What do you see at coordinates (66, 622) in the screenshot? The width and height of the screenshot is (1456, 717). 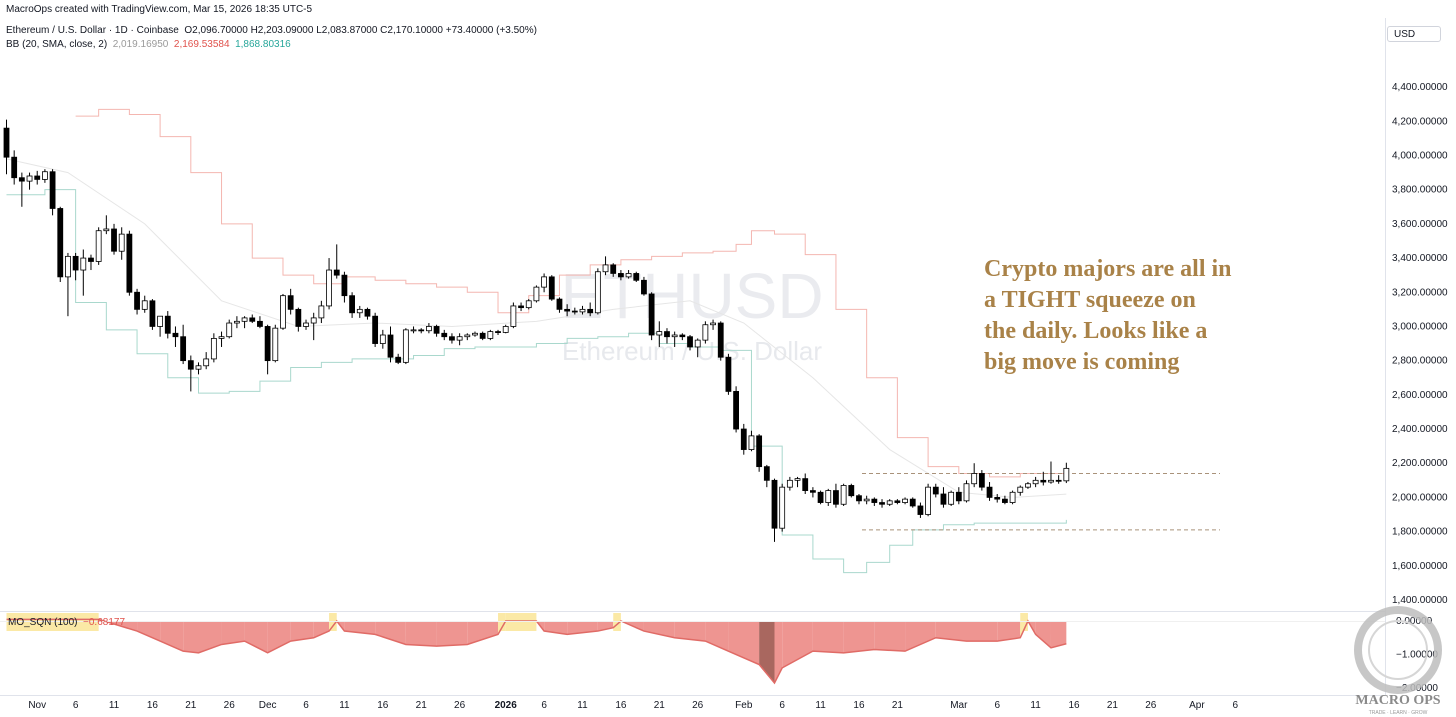 I see `sqn-legend: MO_SQN (100) −0.68177` at bounding box center [66, 622].